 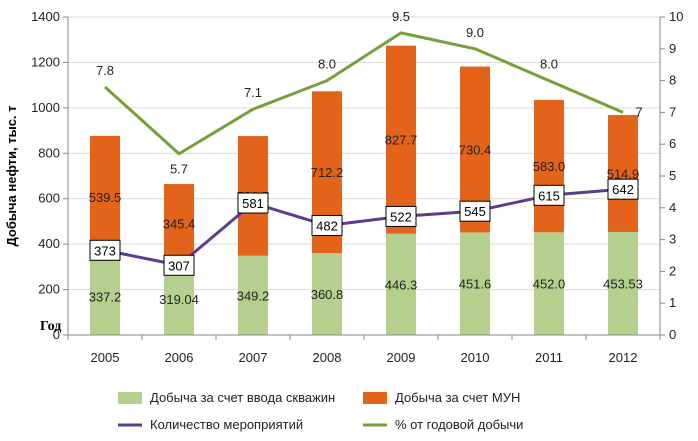 I want to click on wells-value-label: 452.0, so click(x=549, y=284).